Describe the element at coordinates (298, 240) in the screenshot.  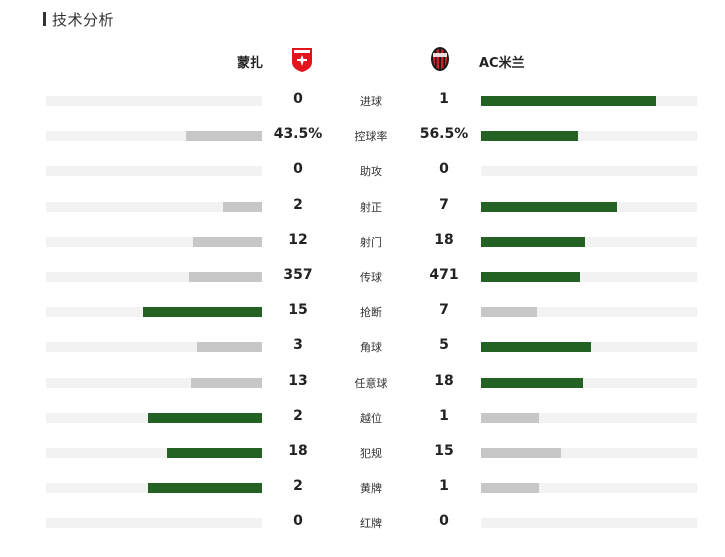
I see `home-stat-value: 12` at that location.